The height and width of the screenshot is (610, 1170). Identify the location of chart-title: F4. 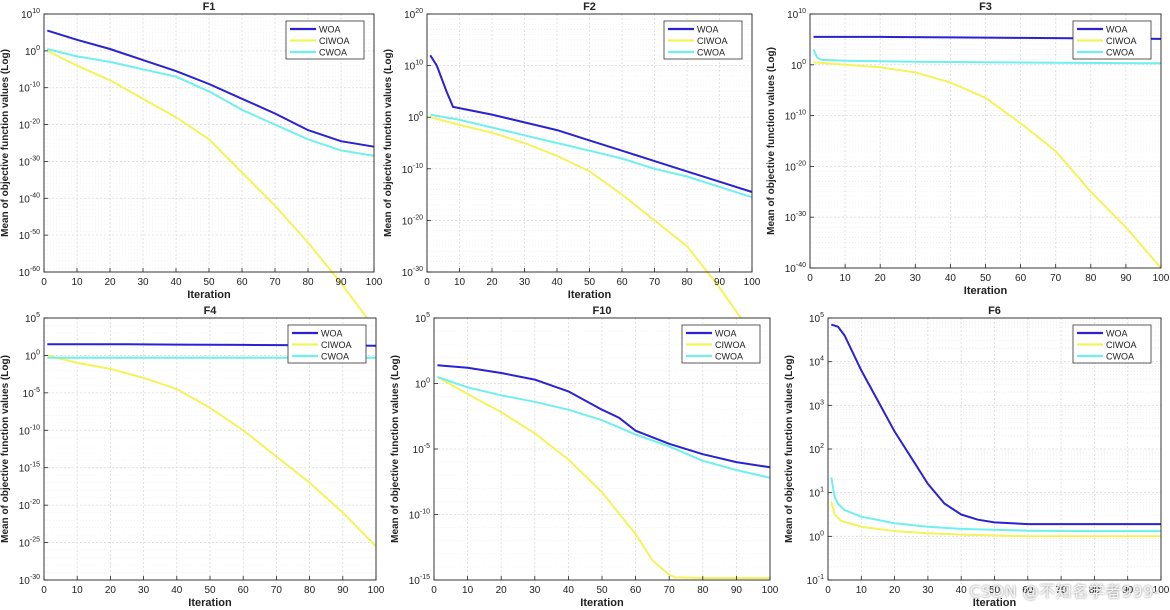
(211, 311).